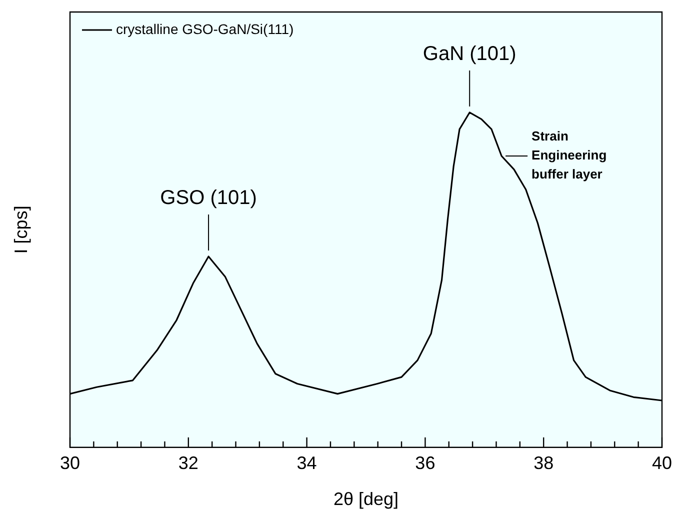  What do you see at coordinates (205, 28) in the screenshot?
I see `legend-label: crystalline GSO-GaN/Si(111)` at bounding box center [205, 28].